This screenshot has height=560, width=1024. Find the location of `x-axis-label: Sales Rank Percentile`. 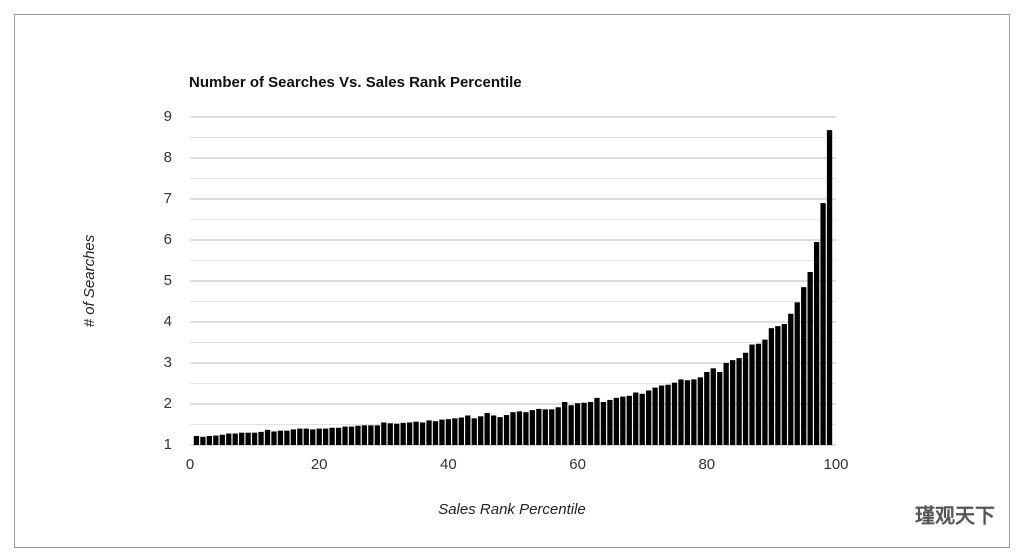

x-axis-label: Sales Rank Percentile is located at coordinates (512, 509).